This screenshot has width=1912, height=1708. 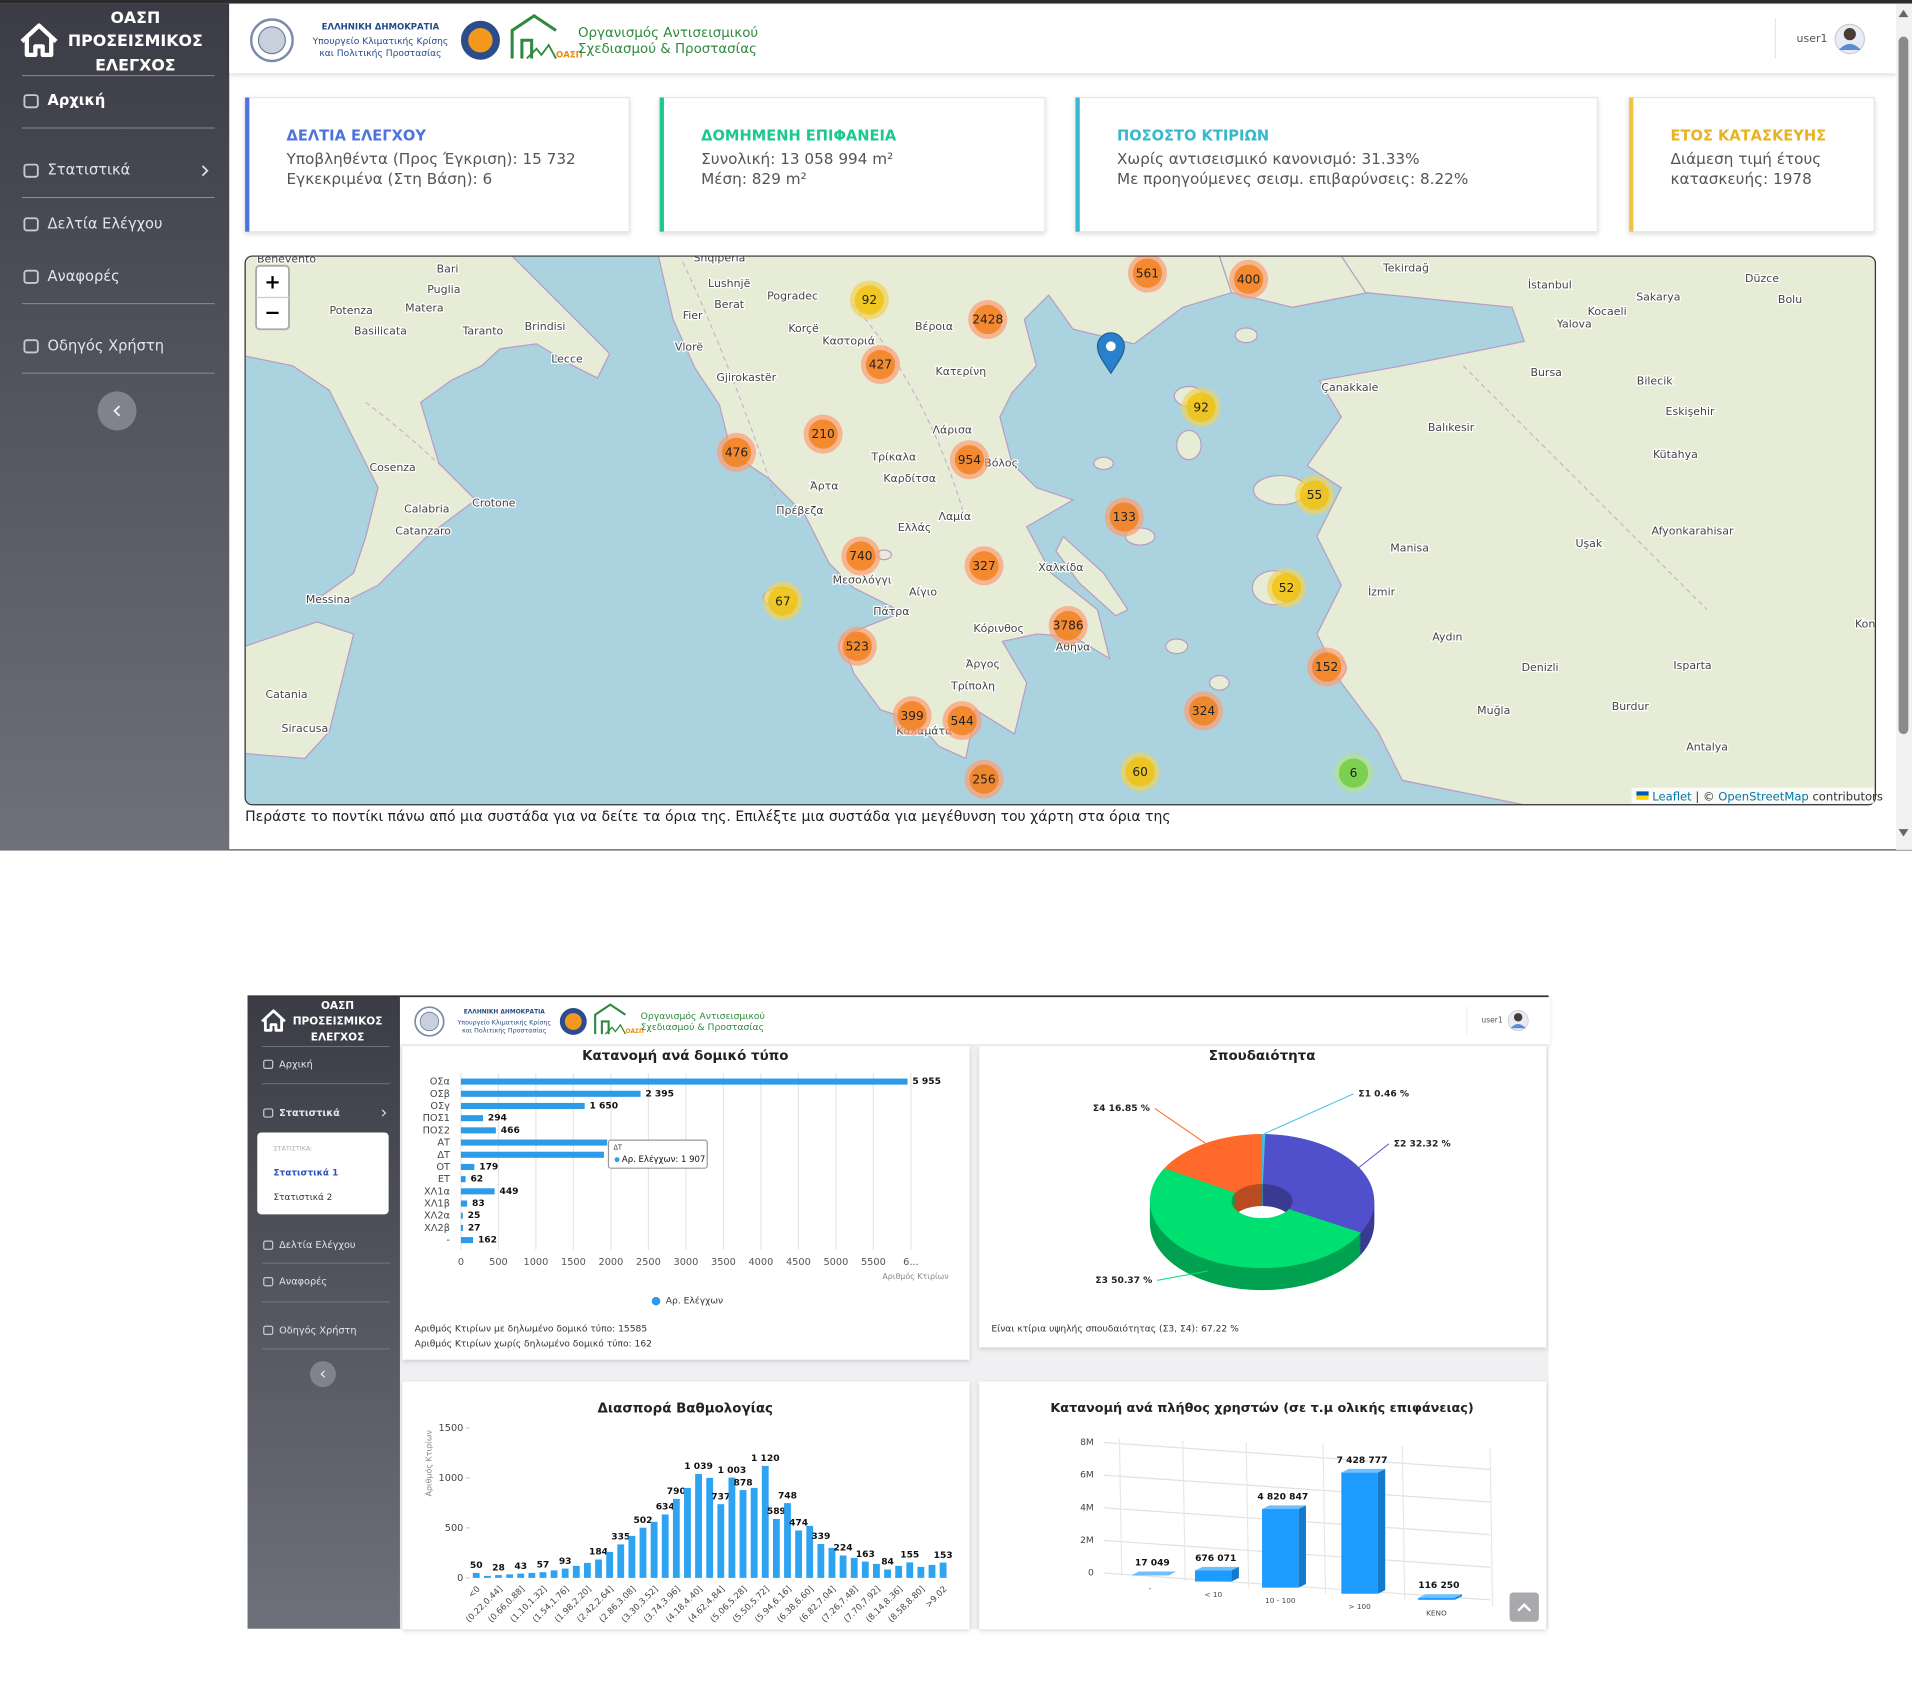 I want to click on cluster-count: 2428, so click(x=987, y=320).